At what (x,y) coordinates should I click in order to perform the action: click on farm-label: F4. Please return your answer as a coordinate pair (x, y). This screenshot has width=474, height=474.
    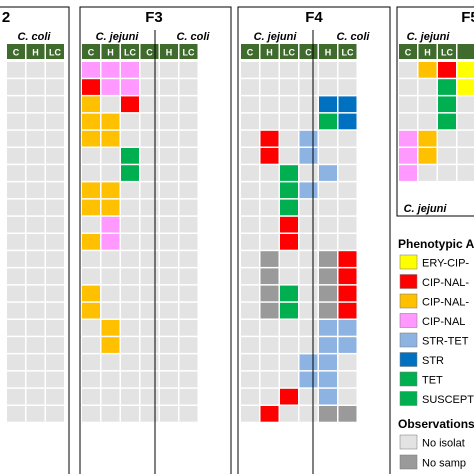
    Looking at the image, I should click on (314, 17).